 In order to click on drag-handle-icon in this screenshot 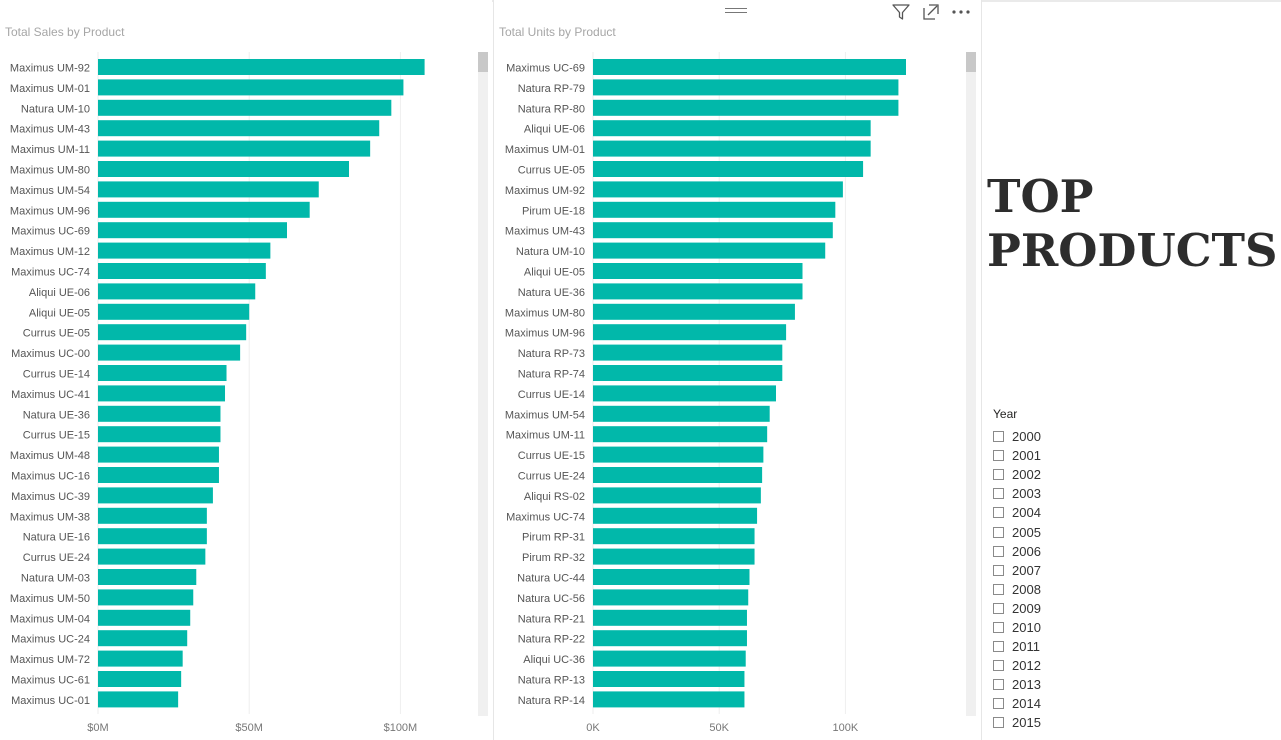, I will do `click(736, 11)`.